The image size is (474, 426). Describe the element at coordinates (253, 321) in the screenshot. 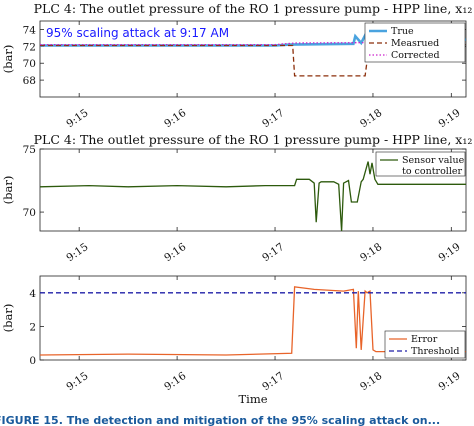

I see `series-line-error` at that location.